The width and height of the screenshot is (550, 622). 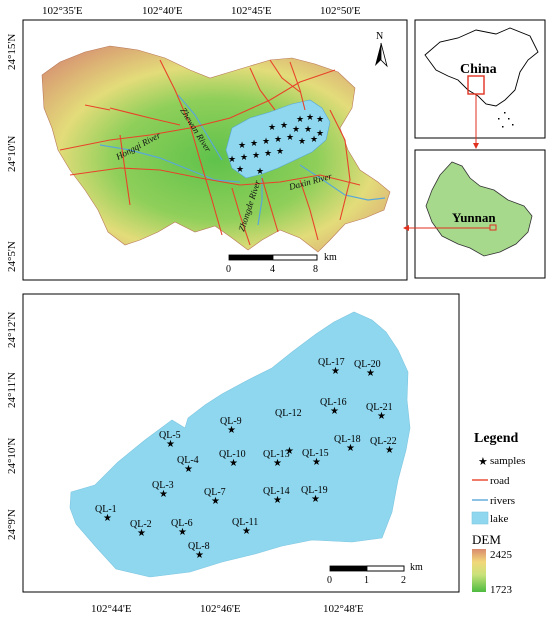 I want to click on svg-text: QL-22, so click(x=383, y=441).